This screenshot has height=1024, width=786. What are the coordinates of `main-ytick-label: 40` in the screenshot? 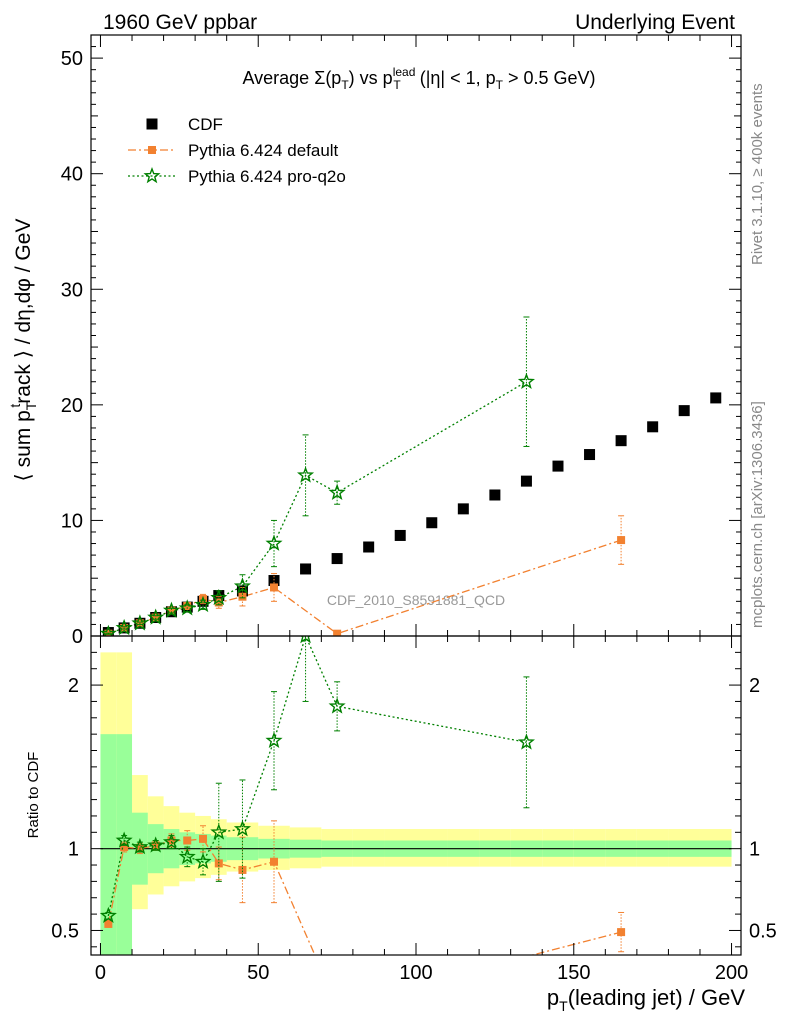 It's located at (72, 175).